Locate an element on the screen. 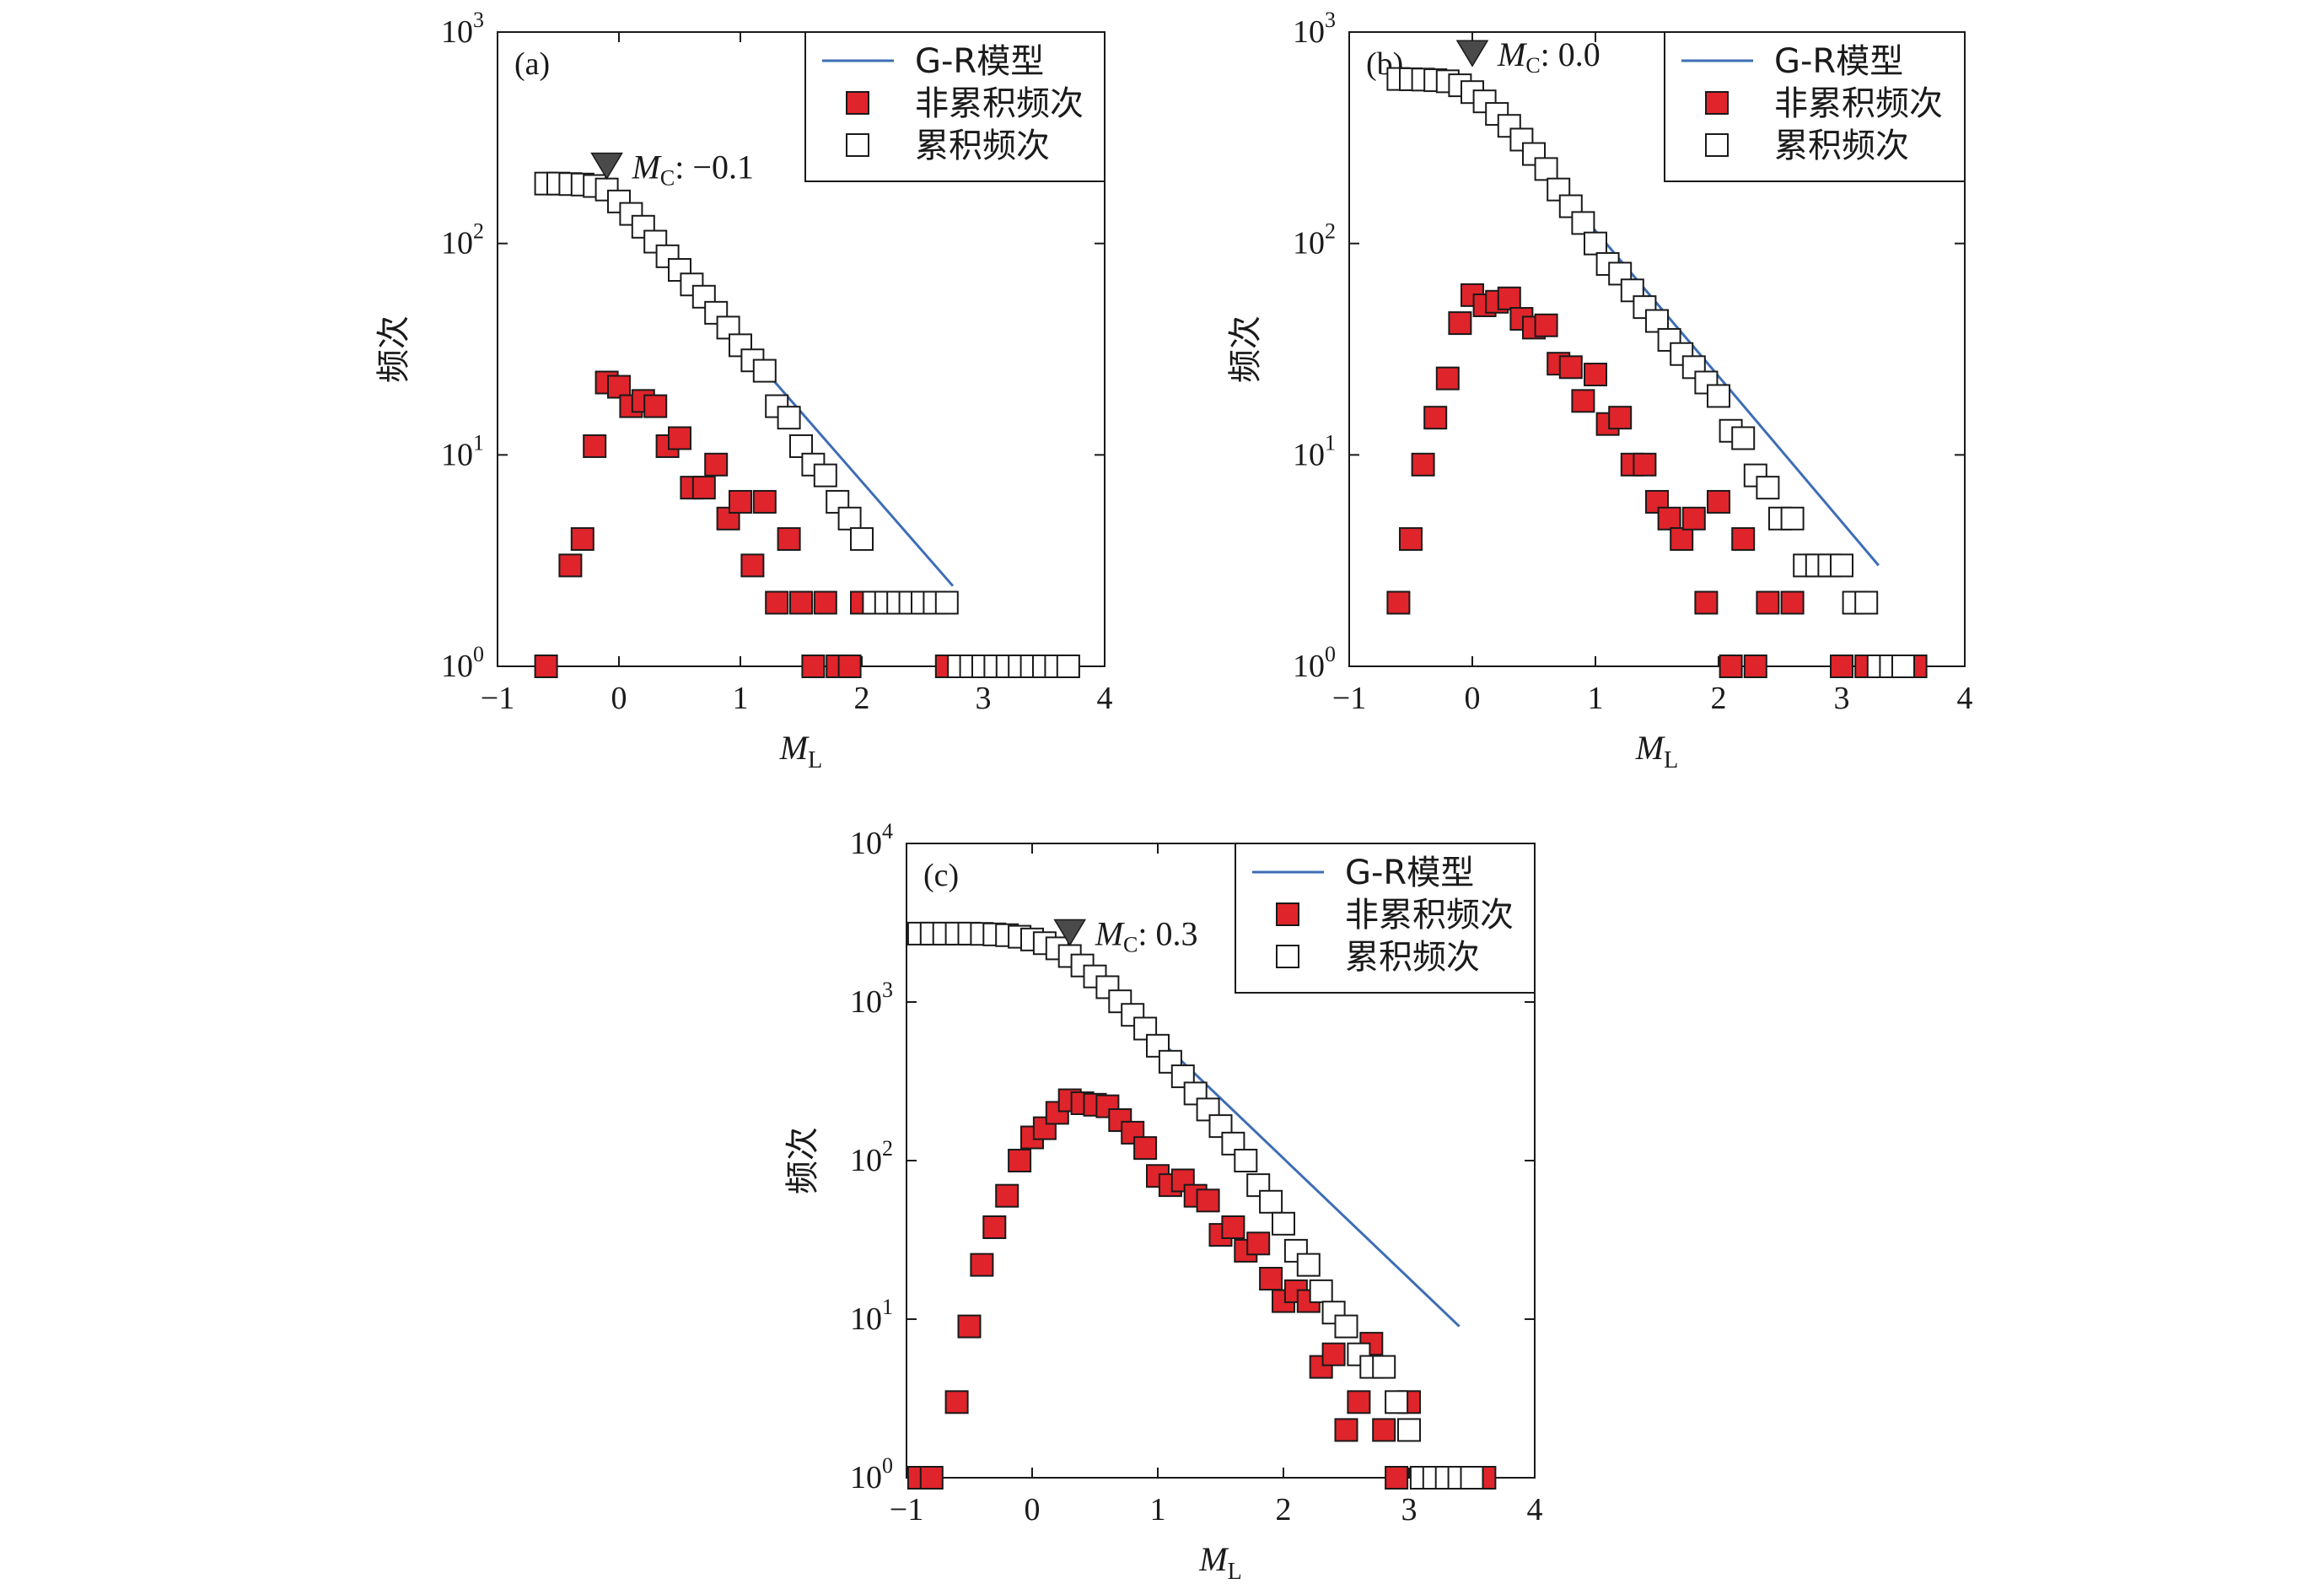 The height and width of the screenshot is (1584, 2324). panel-label: (a) is located at coordinates (532, 64).